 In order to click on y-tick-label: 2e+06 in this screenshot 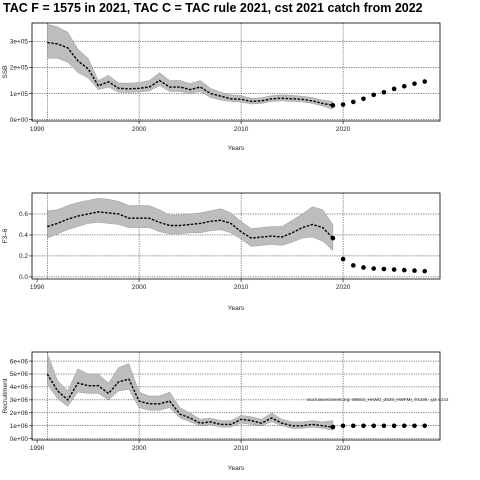, I will do `click(19, 413)`.